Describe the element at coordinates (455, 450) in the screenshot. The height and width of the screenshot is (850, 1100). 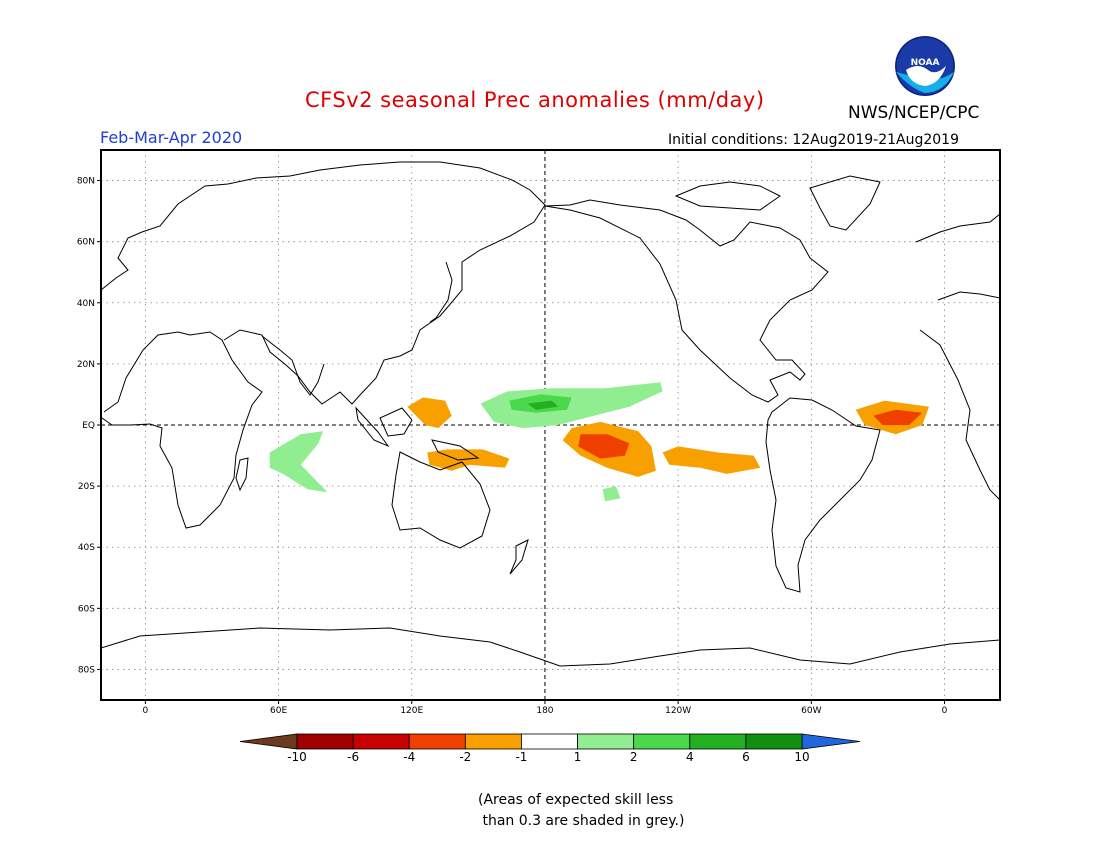
I see `coast-new-guinea` at that location.